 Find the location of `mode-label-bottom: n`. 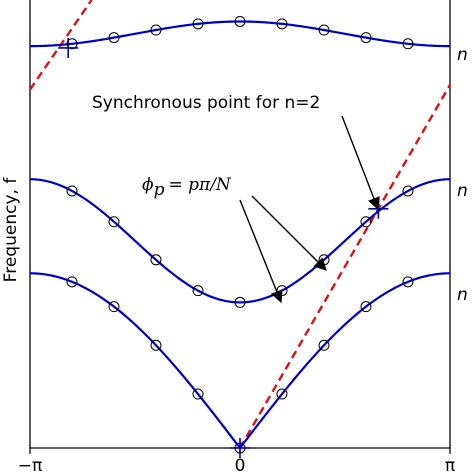

mode-label-bottom: n is located at coordinates (462, 295).